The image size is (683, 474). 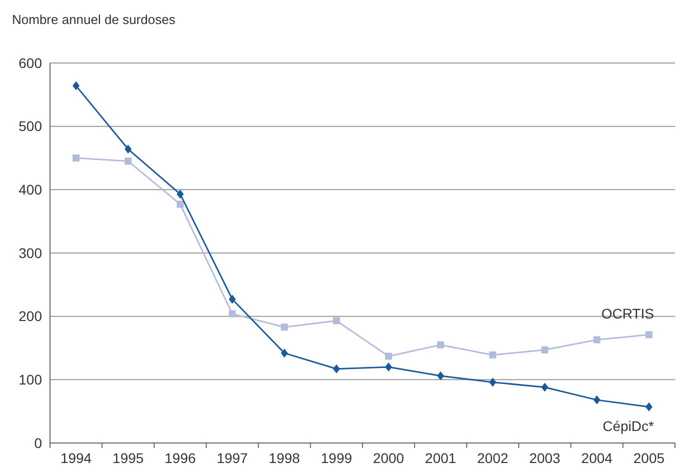 What do you see at coordinates (492, 458) in the screenshot?
I see `x-tick-label: 2002` at bounding box center [492, 458].